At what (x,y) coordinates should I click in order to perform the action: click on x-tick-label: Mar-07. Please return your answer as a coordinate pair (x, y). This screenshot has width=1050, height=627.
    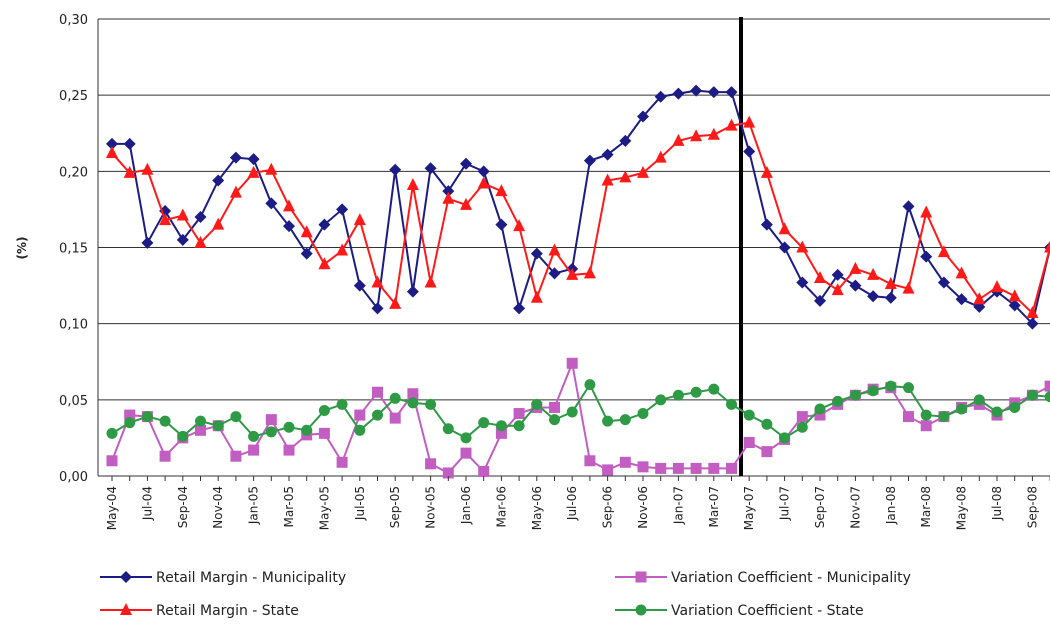
    Looking at the image, I should click on (714, 506).